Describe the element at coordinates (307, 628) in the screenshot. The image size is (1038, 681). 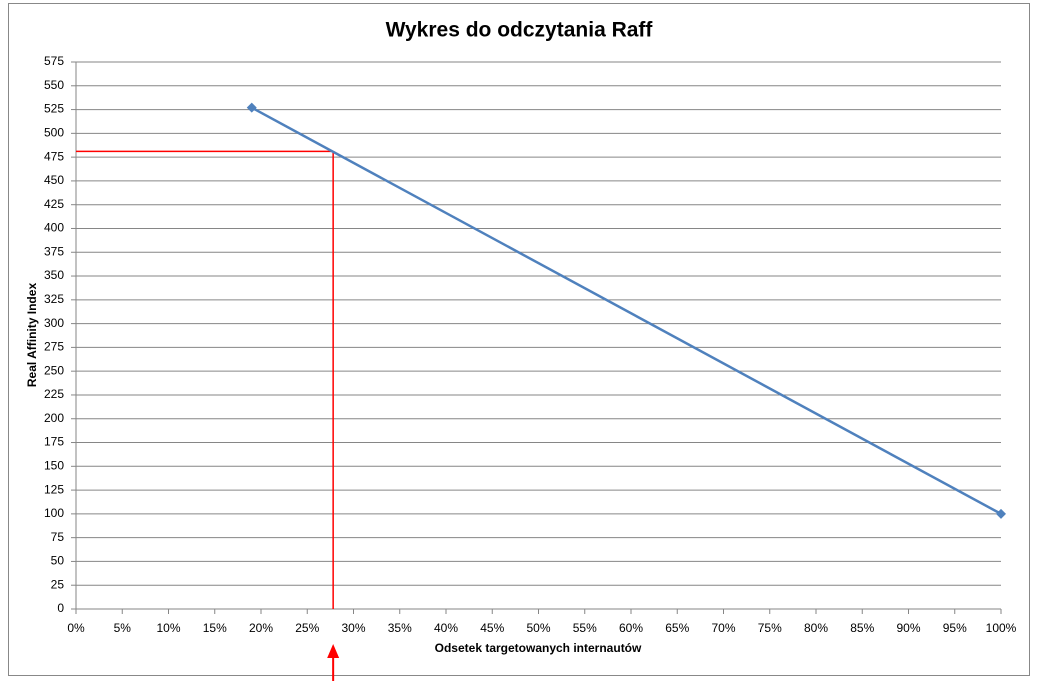
I see `x-tick-label: 25%` at that location.